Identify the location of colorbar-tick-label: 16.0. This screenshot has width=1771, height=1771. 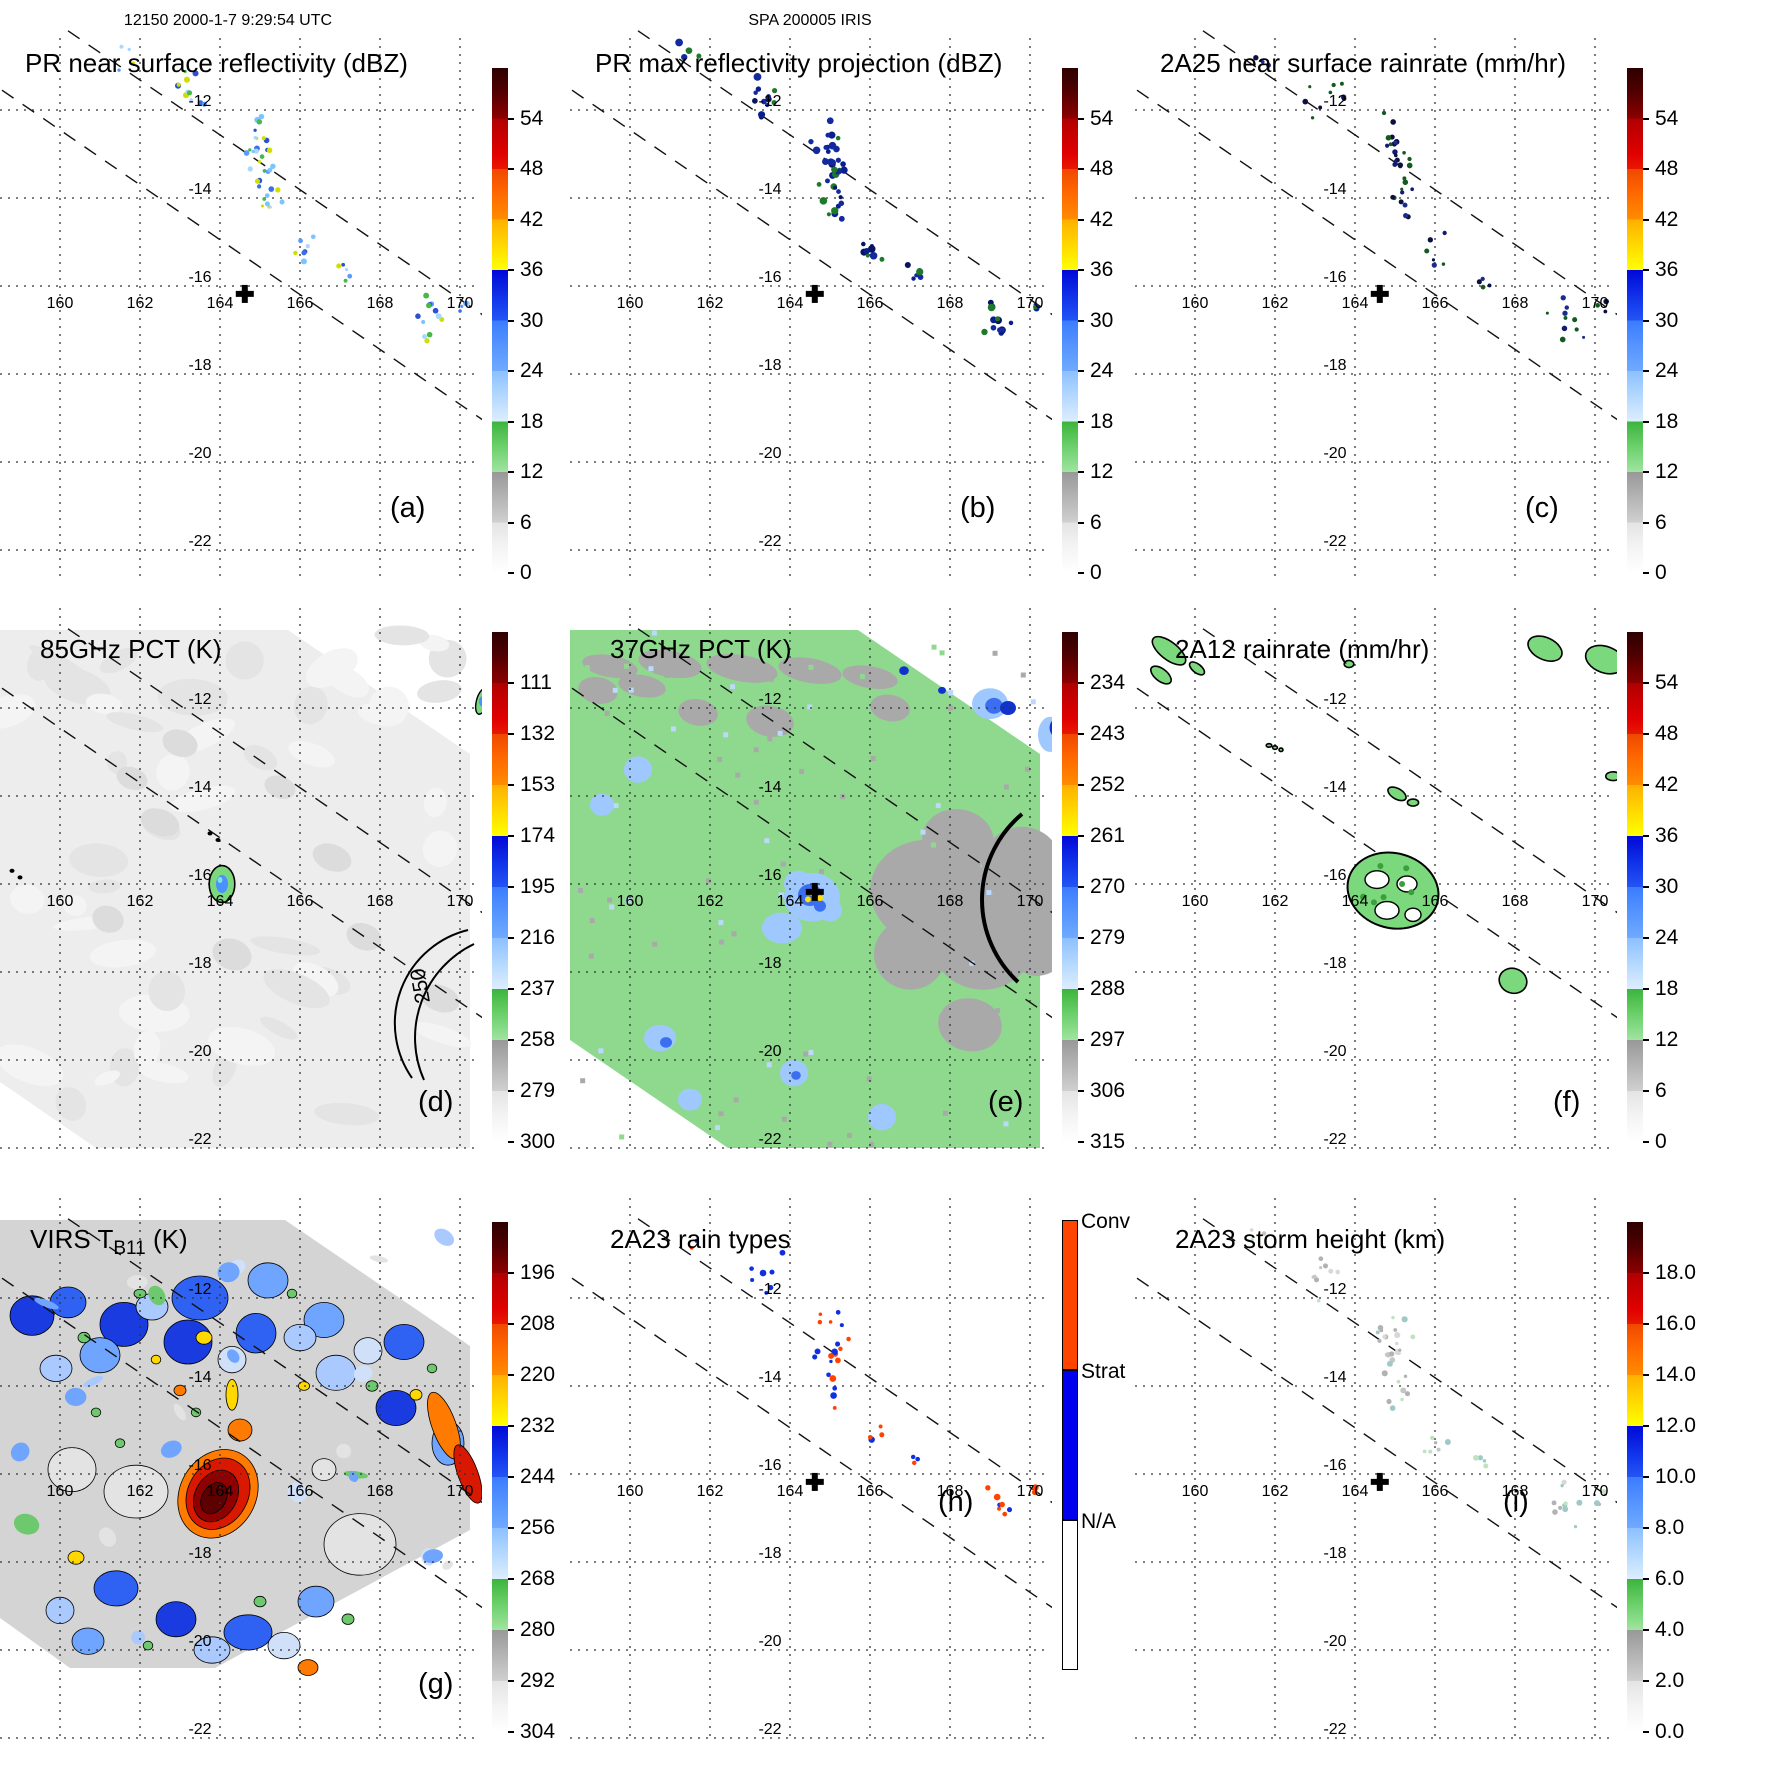
(1675, 1323).